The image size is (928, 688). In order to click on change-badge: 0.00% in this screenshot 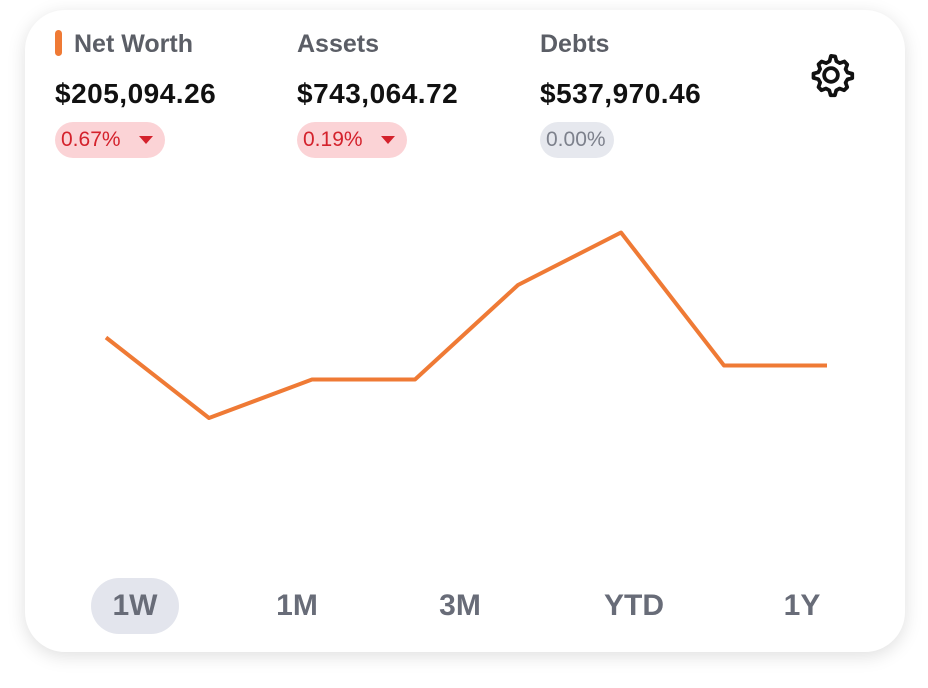, I will do `click(577, 140)`.